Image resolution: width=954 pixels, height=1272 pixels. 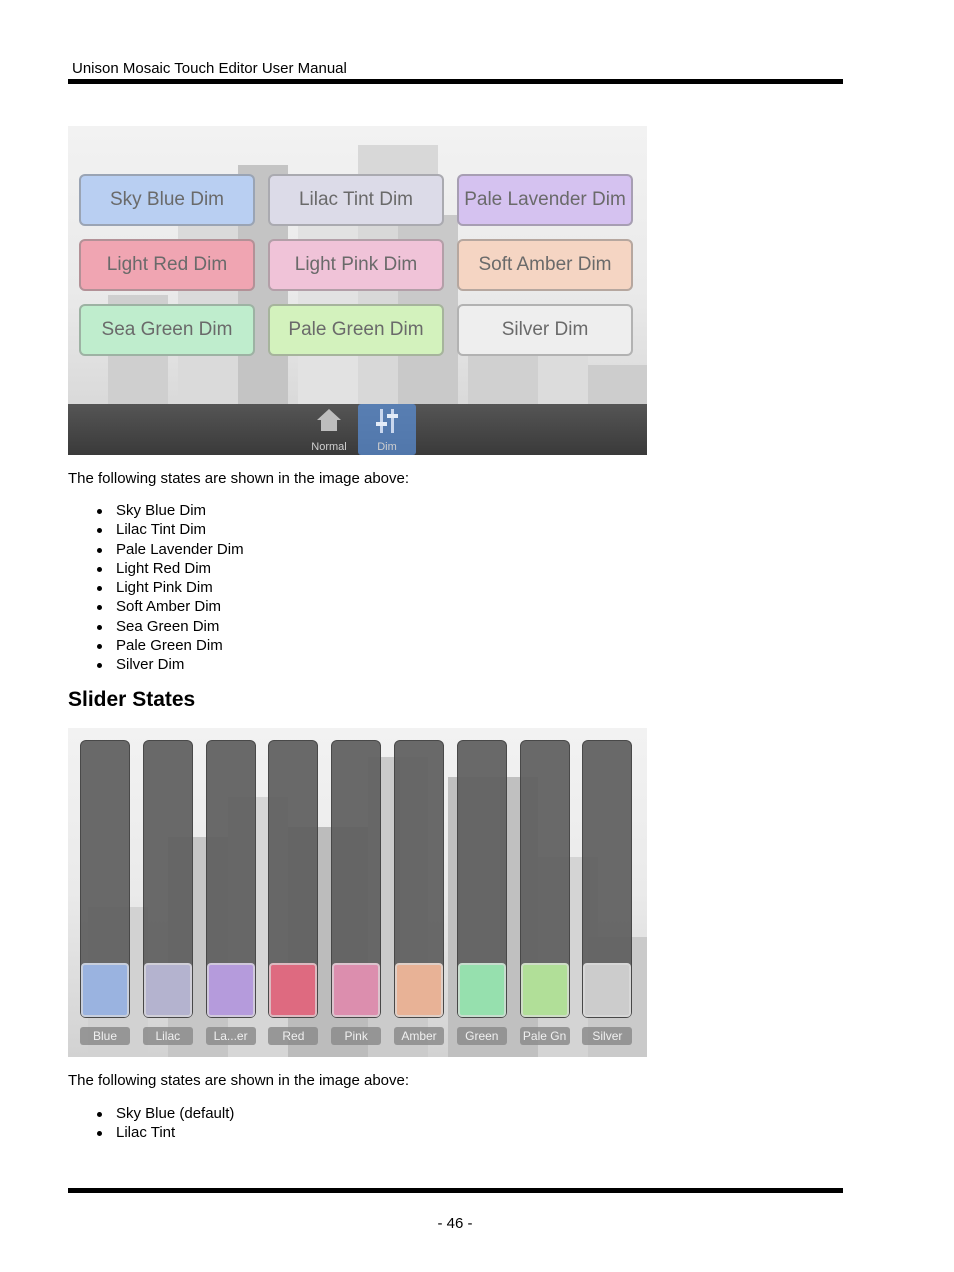 I want to click on slider-label: La...er, so click(x=230, y=1036).